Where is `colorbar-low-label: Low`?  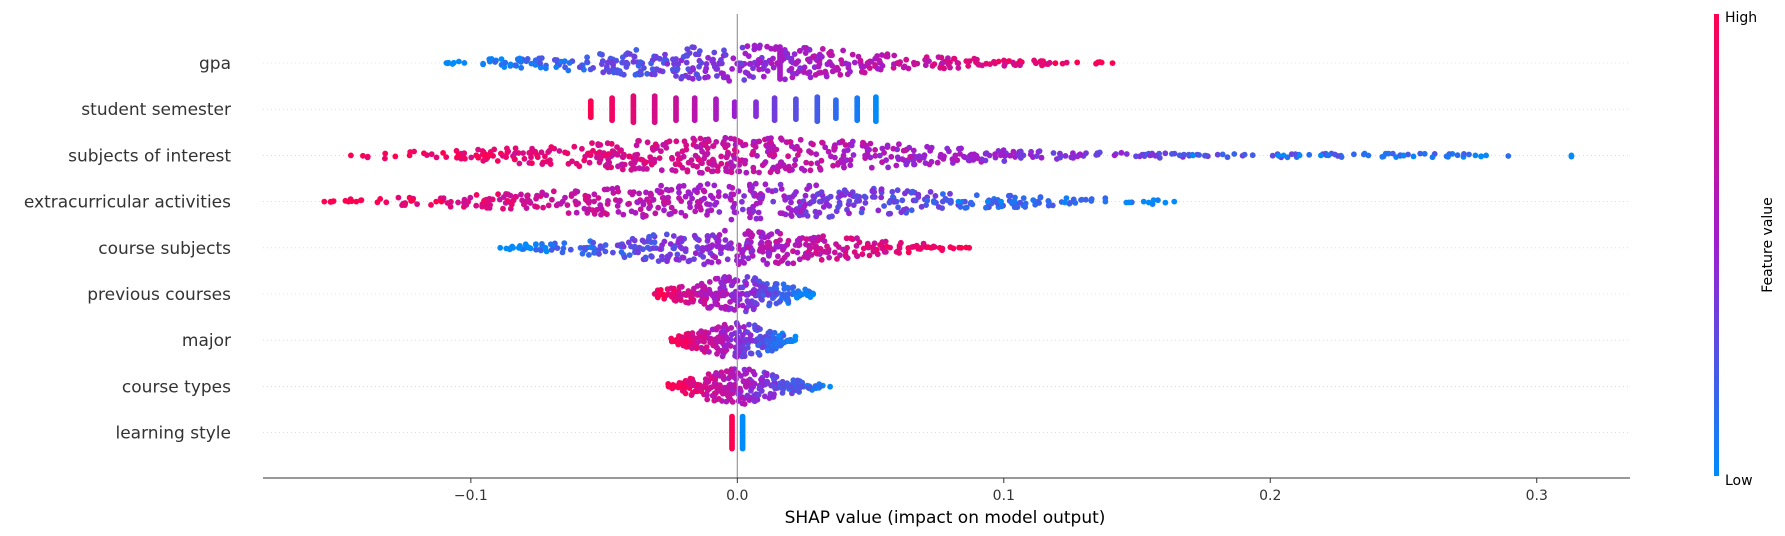 colorbar-low-label: Low is located at coordinates (1739, 481).